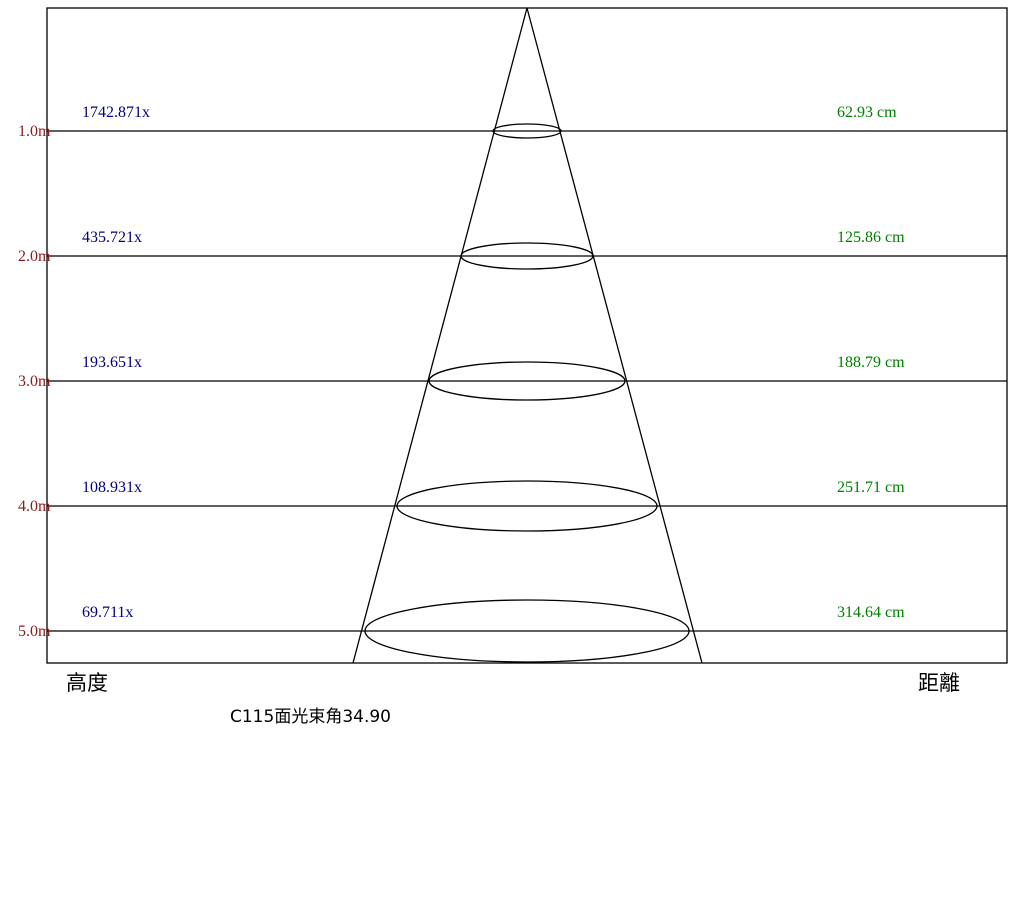 This screenshot has width=1036, height=909. Describe the element at coordinates (939, 683) in the screenshot. I see `axis-right-label: 距離` at that location.